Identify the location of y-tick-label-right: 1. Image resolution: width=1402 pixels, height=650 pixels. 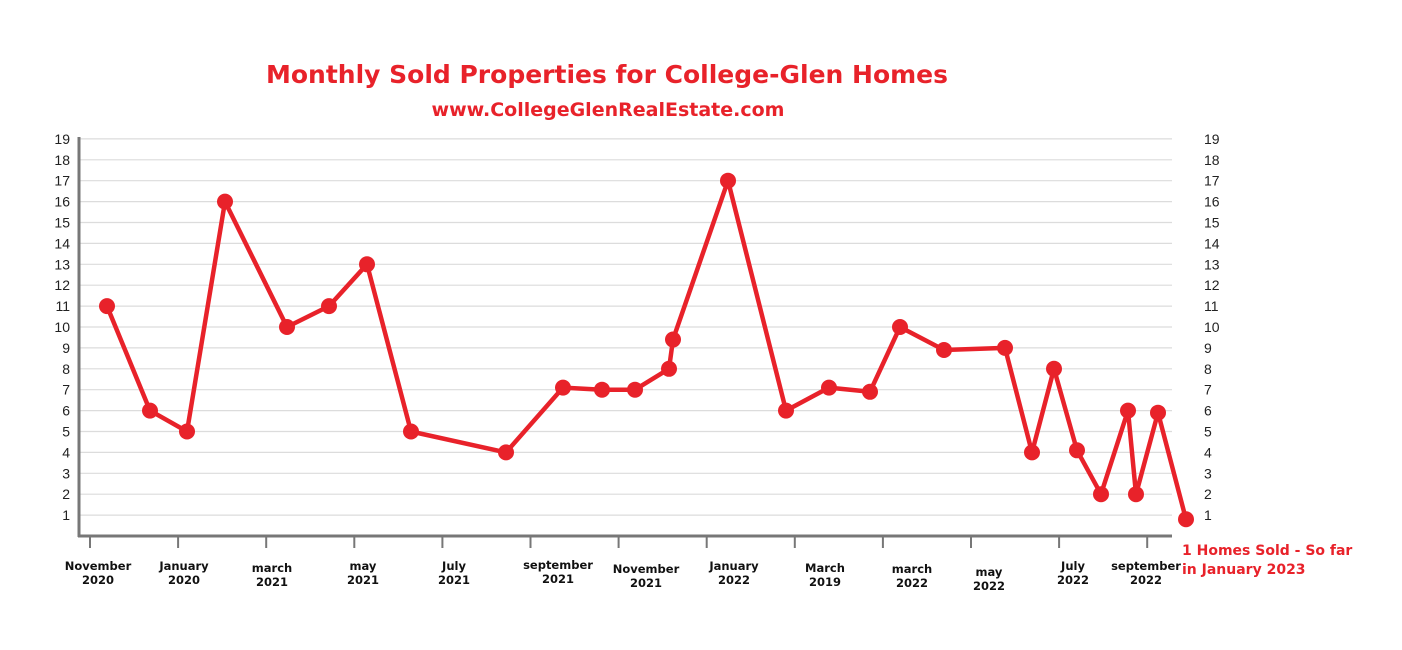
(1208, 515).